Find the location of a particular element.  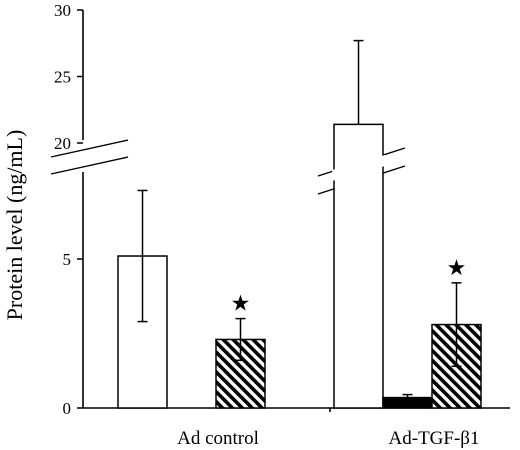

y-tick-label: 30 is located at coordinates (62, 10).